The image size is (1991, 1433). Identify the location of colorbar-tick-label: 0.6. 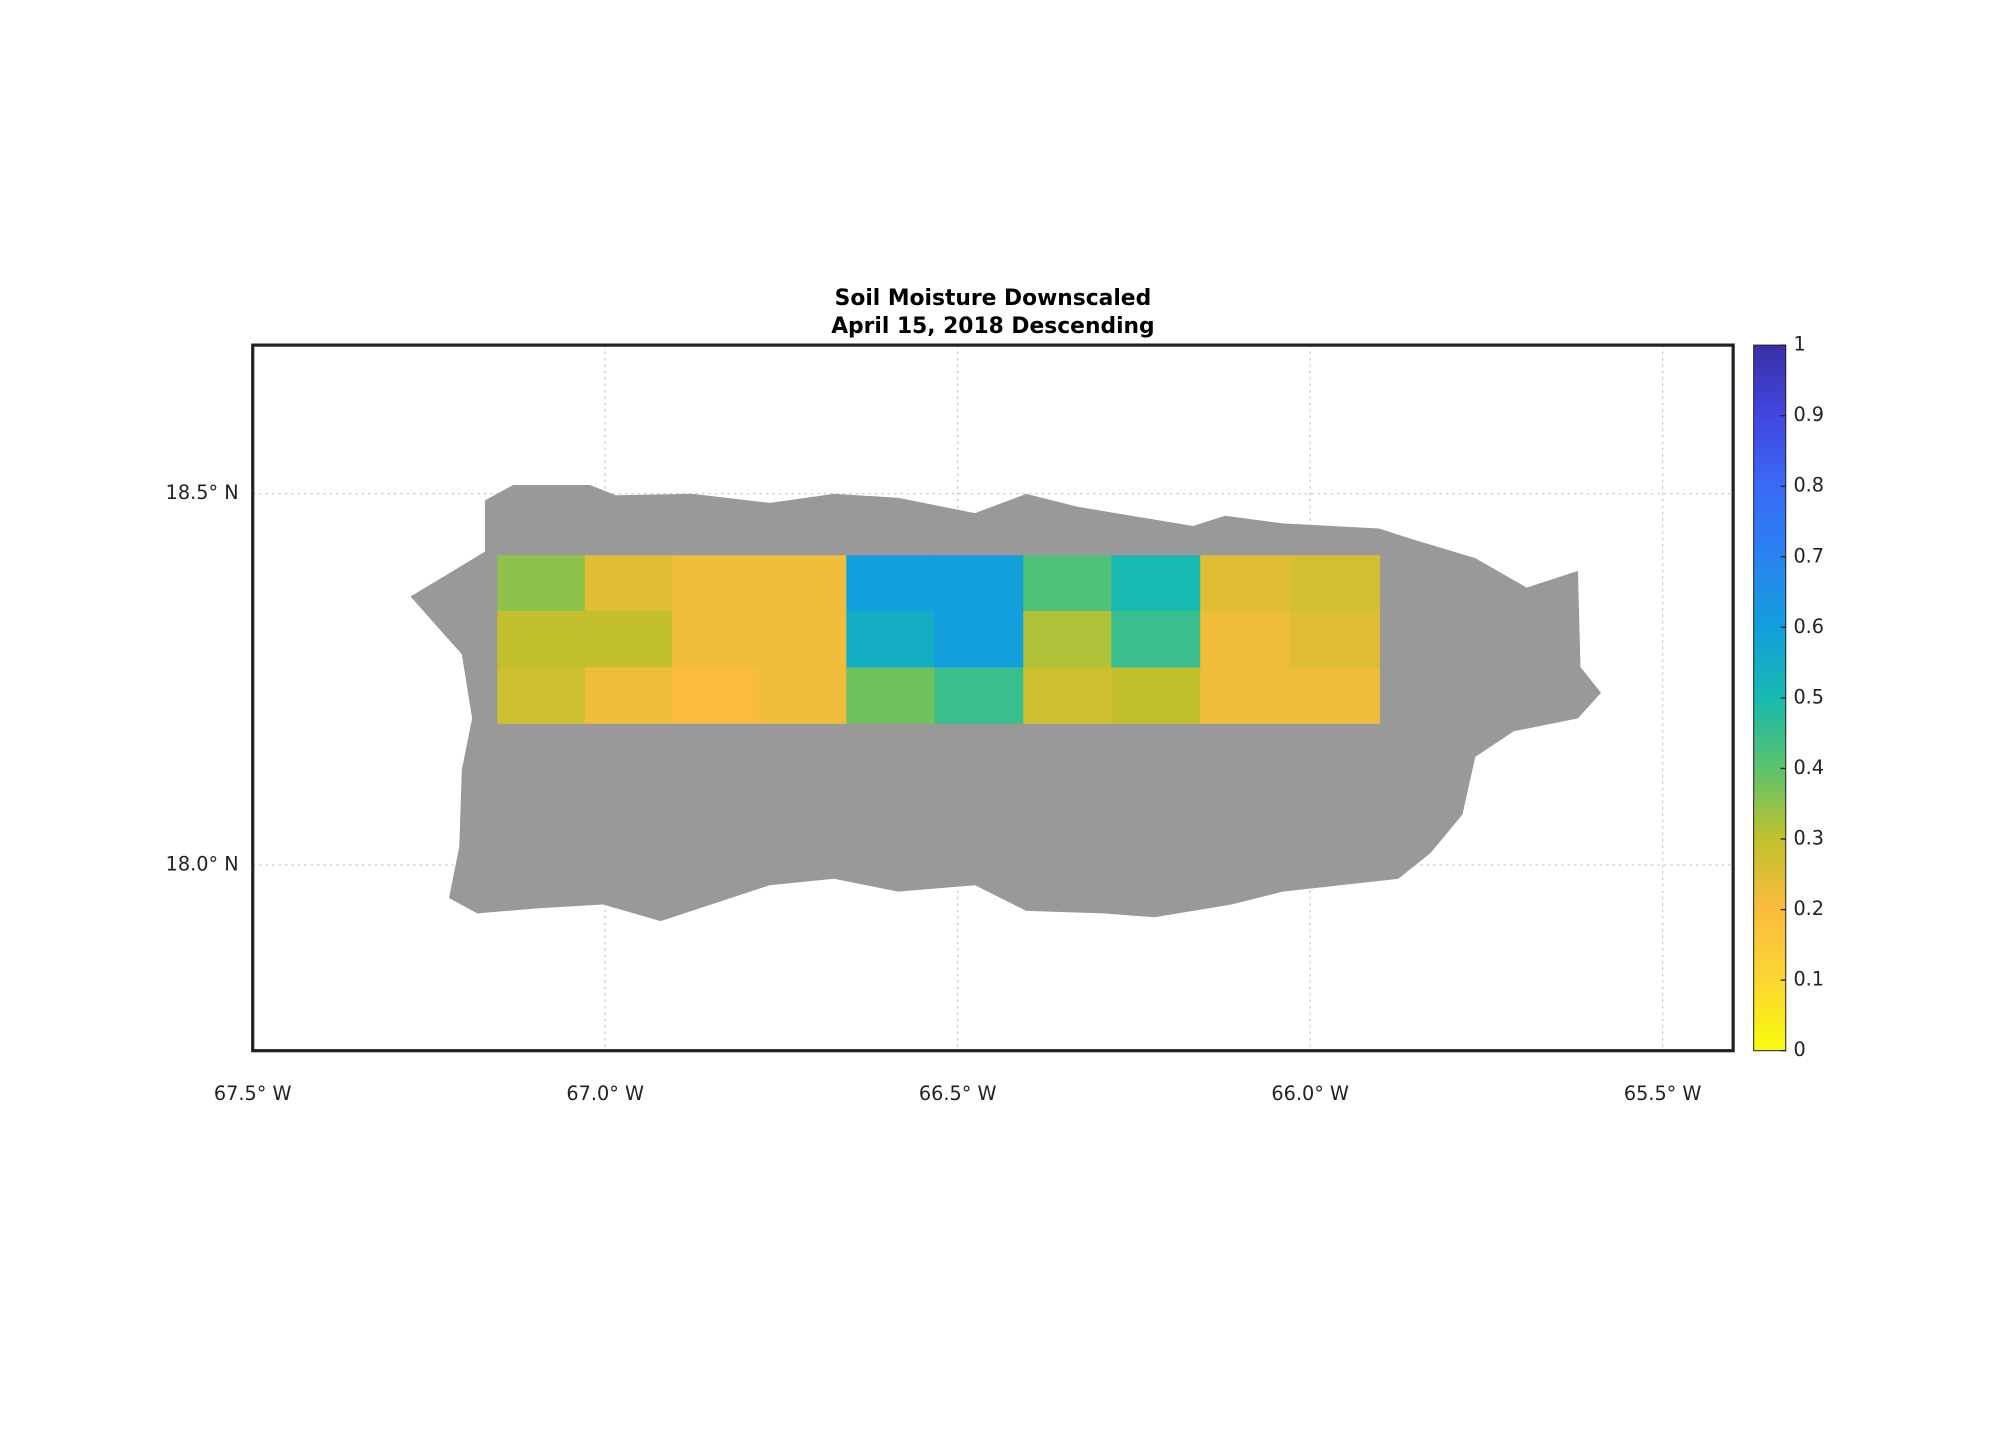
(1808, 626).